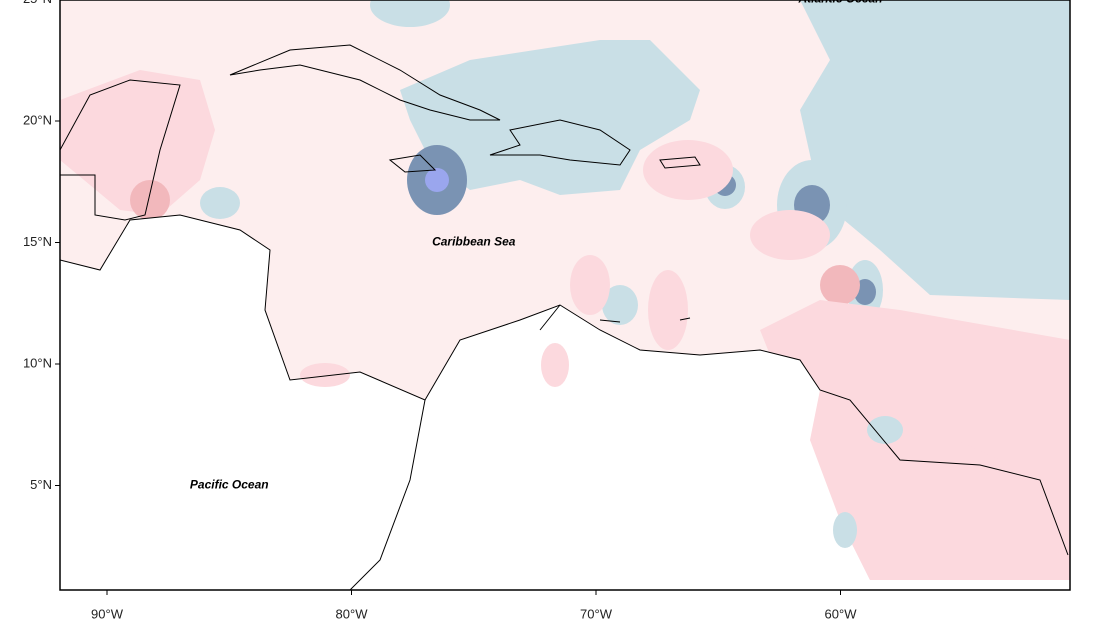 Image resolution: width=1100 pixels, height=630 pixels. I want to click on place-label: Pacific Ocean, so click(229, 485).